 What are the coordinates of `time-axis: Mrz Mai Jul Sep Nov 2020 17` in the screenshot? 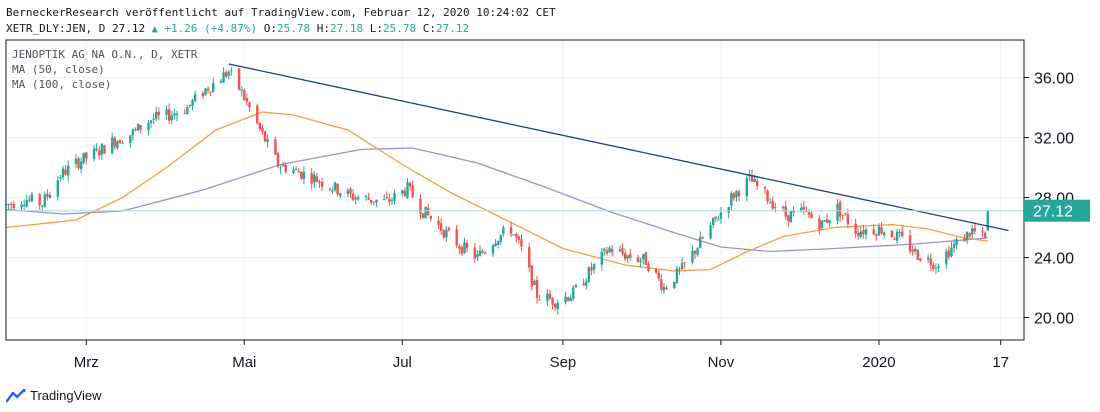 It's located at (541, 355).